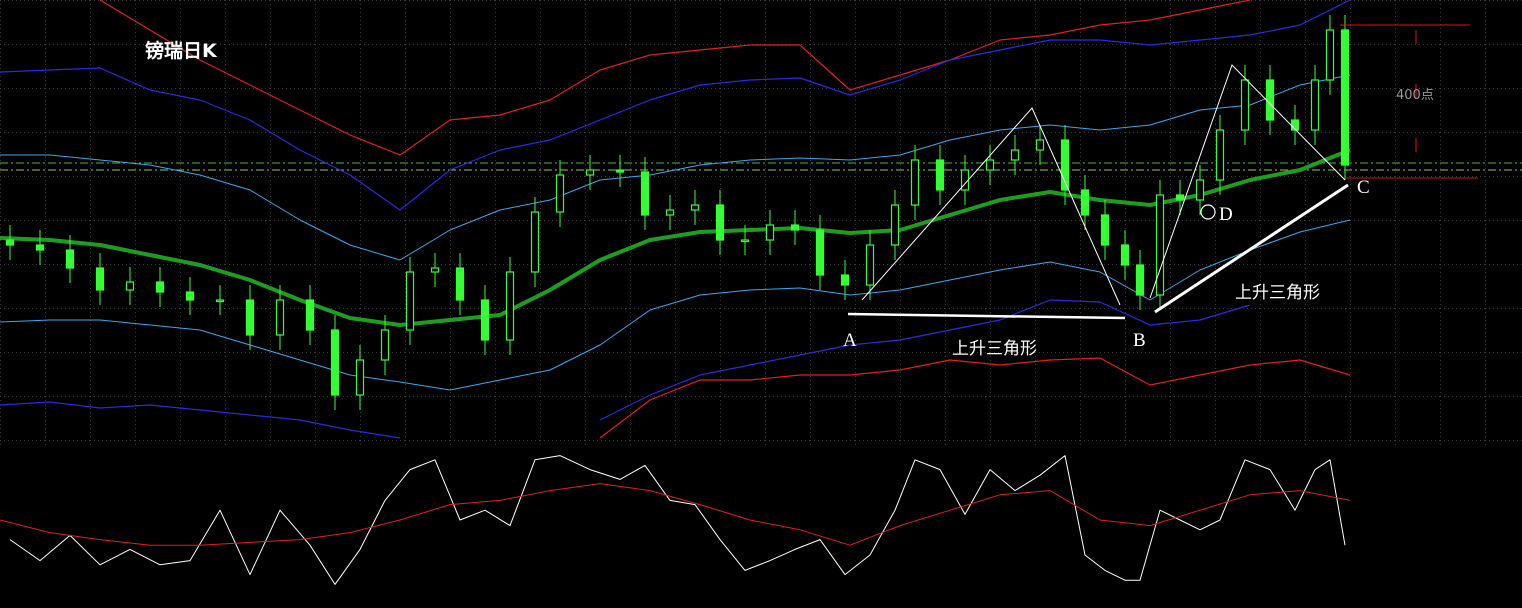  What do you see at coordinates (1363, 187) in the screenshot?
I see `point-label: C` at bounding box center [1363, 187].